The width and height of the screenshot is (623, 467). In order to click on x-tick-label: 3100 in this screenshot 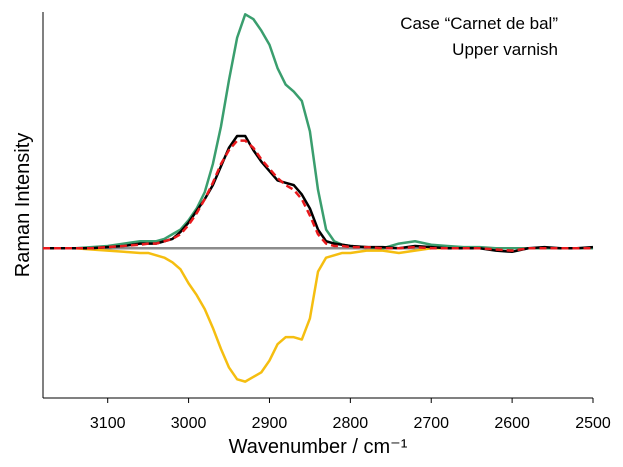, I will do `click(108, 423)`.